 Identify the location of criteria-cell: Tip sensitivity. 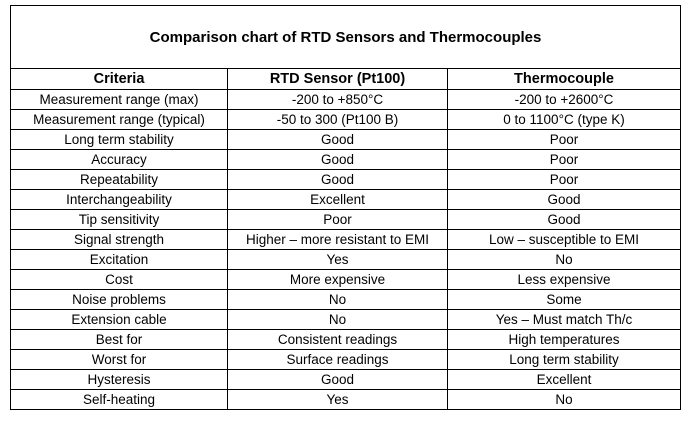
(119, 219).